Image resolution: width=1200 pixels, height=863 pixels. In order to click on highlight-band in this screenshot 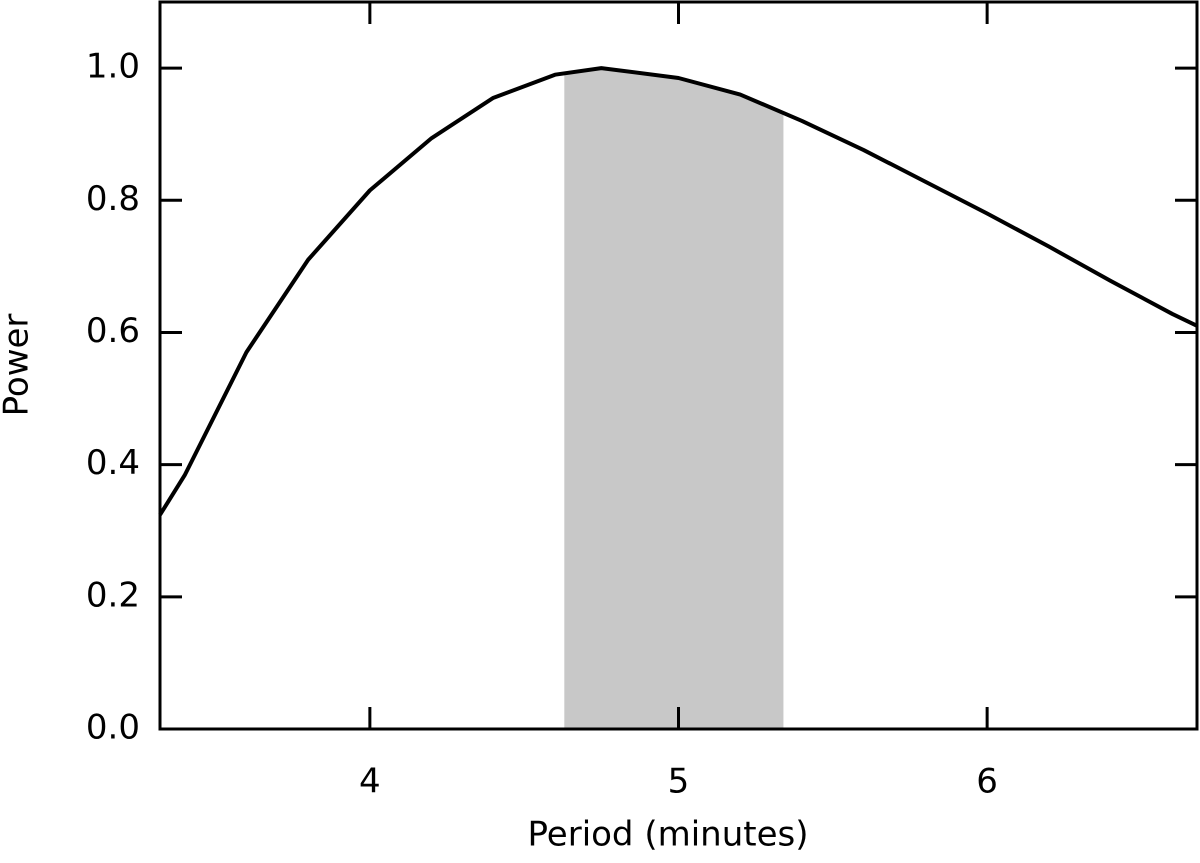, I will do `click(674, 398)`.